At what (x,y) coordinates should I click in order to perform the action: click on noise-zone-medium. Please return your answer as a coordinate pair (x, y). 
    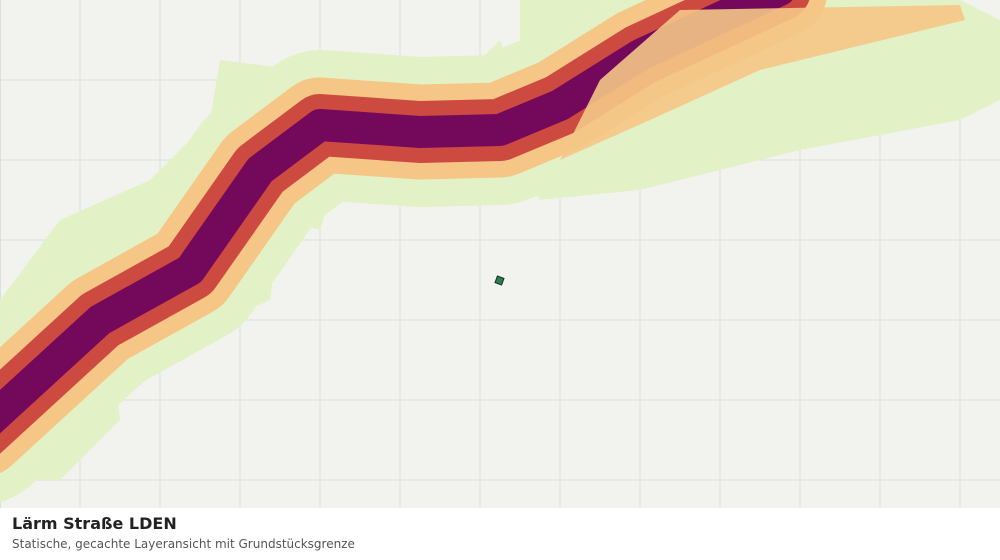
    Looking at the image, I should click on (762, 82).